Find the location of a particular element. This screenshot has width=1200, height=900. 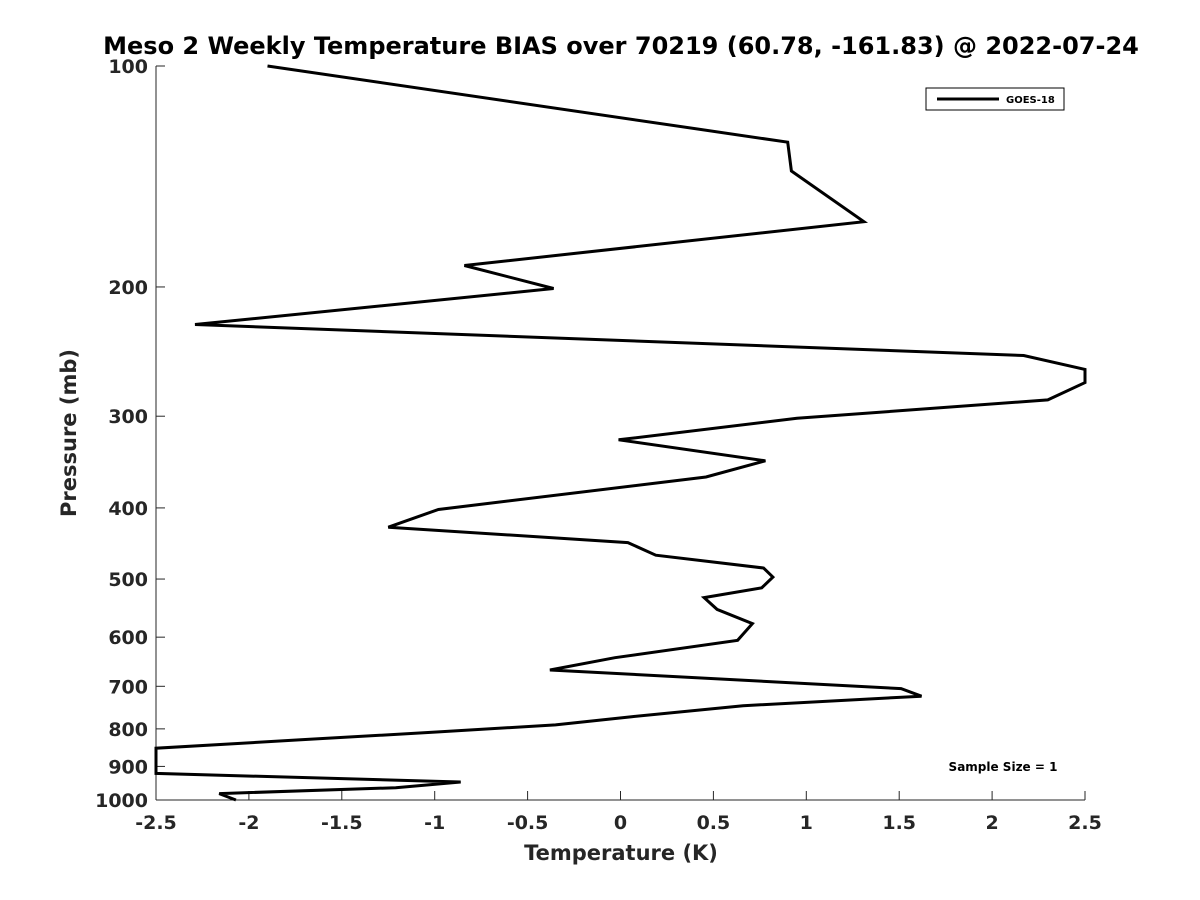

x-tick-label: 1.5 is located at coordinates (899, 823).